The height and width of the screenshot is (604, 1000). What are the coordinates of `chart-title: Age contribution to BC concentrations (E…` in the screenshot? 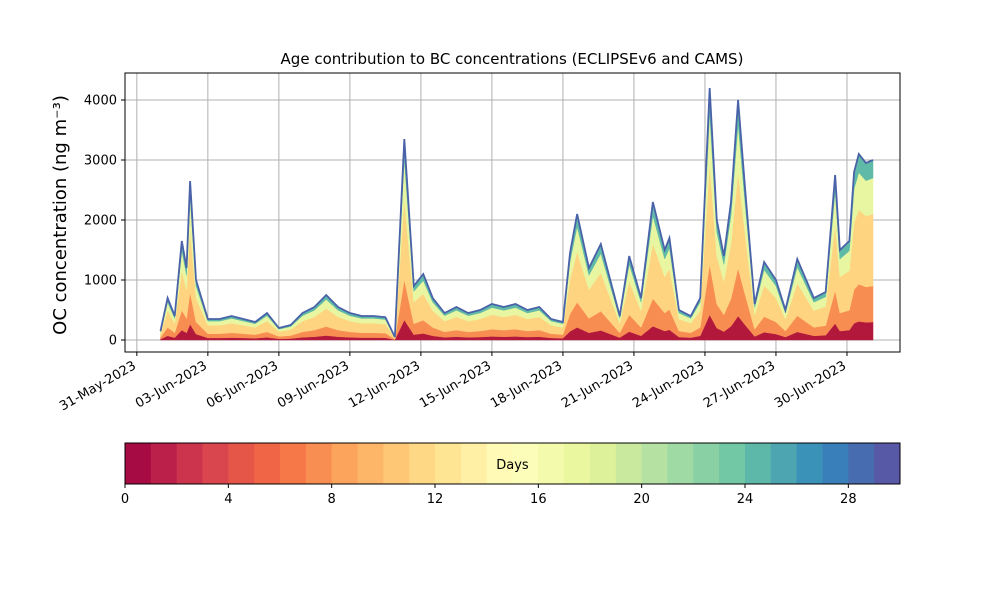 It's located at (512, 59).